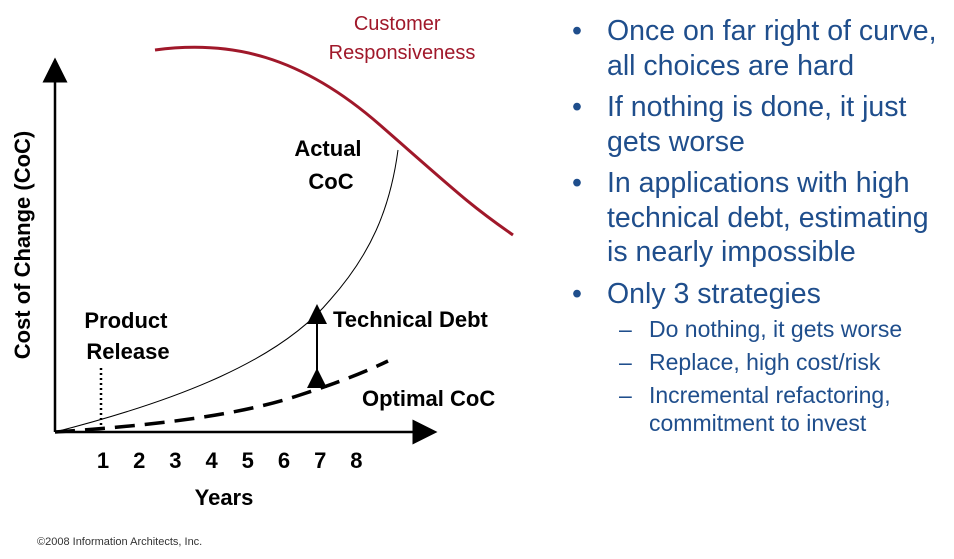 This screenshot has height=559, width=954. I want to click on copyright: ©2008 Information Architects, Inc., so click(120, 542).